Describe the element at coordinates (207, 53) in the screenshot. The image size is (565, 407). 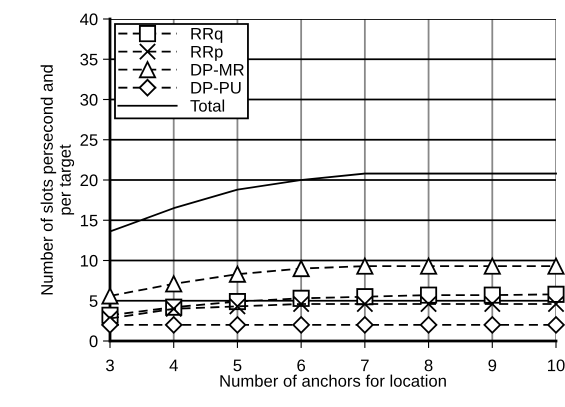
I see `legend-label: RRp` at that location.